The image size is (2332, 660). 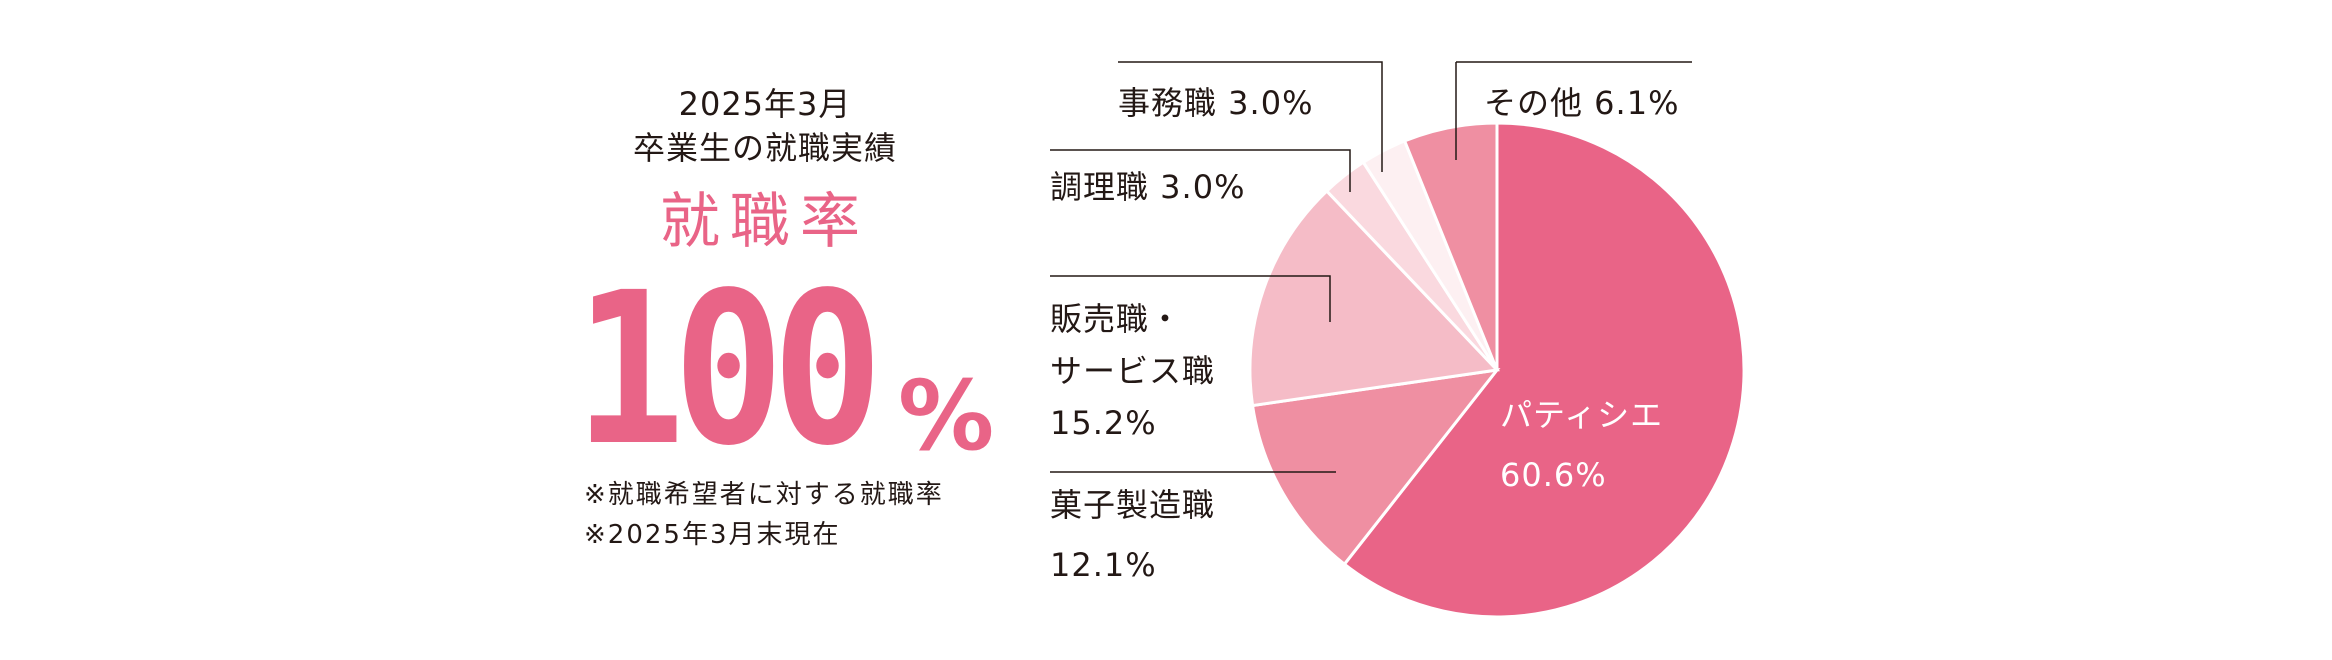 I want to click on heading-line-2: 卒業生の就職実績, so click(x=764, y=148).